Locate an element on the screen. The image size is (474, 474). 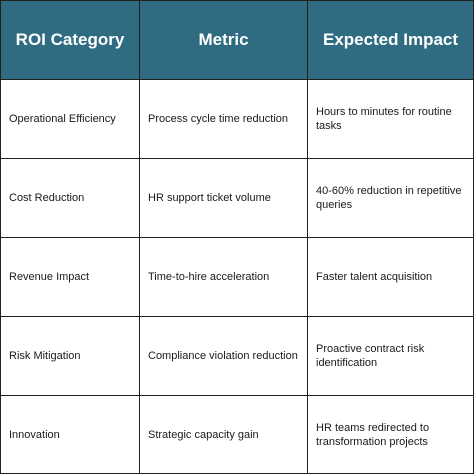
cell-roi-category: Cost Reduction is located at coordinates (70, 198).